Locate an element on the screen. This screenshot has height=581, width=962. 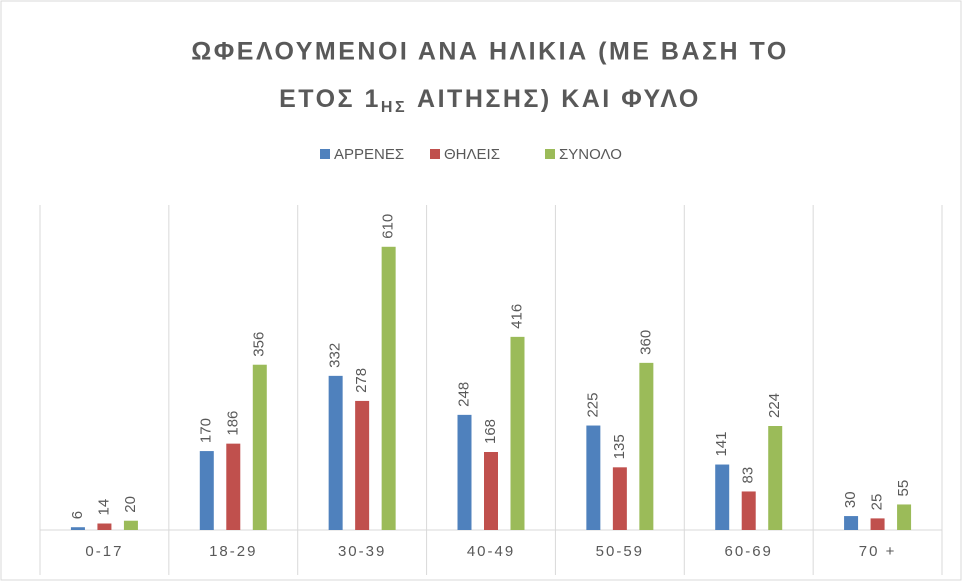
value-label: 20 is located at coordinates (130, 504).